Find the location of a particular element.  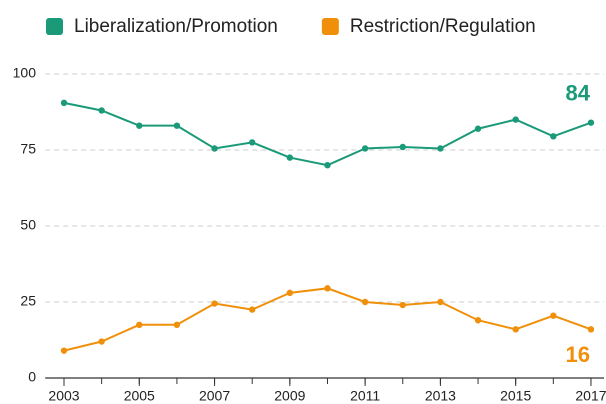

end-label: 16 is located at coordinates (577, 354).